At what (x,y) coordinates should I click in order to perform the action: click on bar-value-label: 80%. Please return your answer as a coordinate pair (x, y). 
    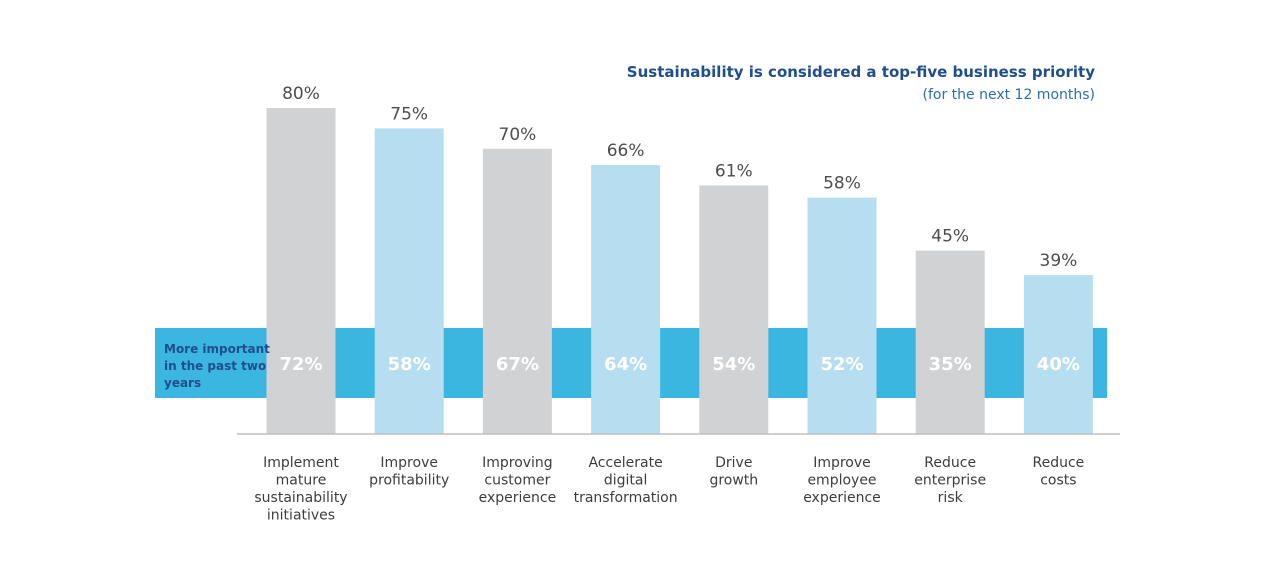
    Looking at the image, I should click on (301, 94).